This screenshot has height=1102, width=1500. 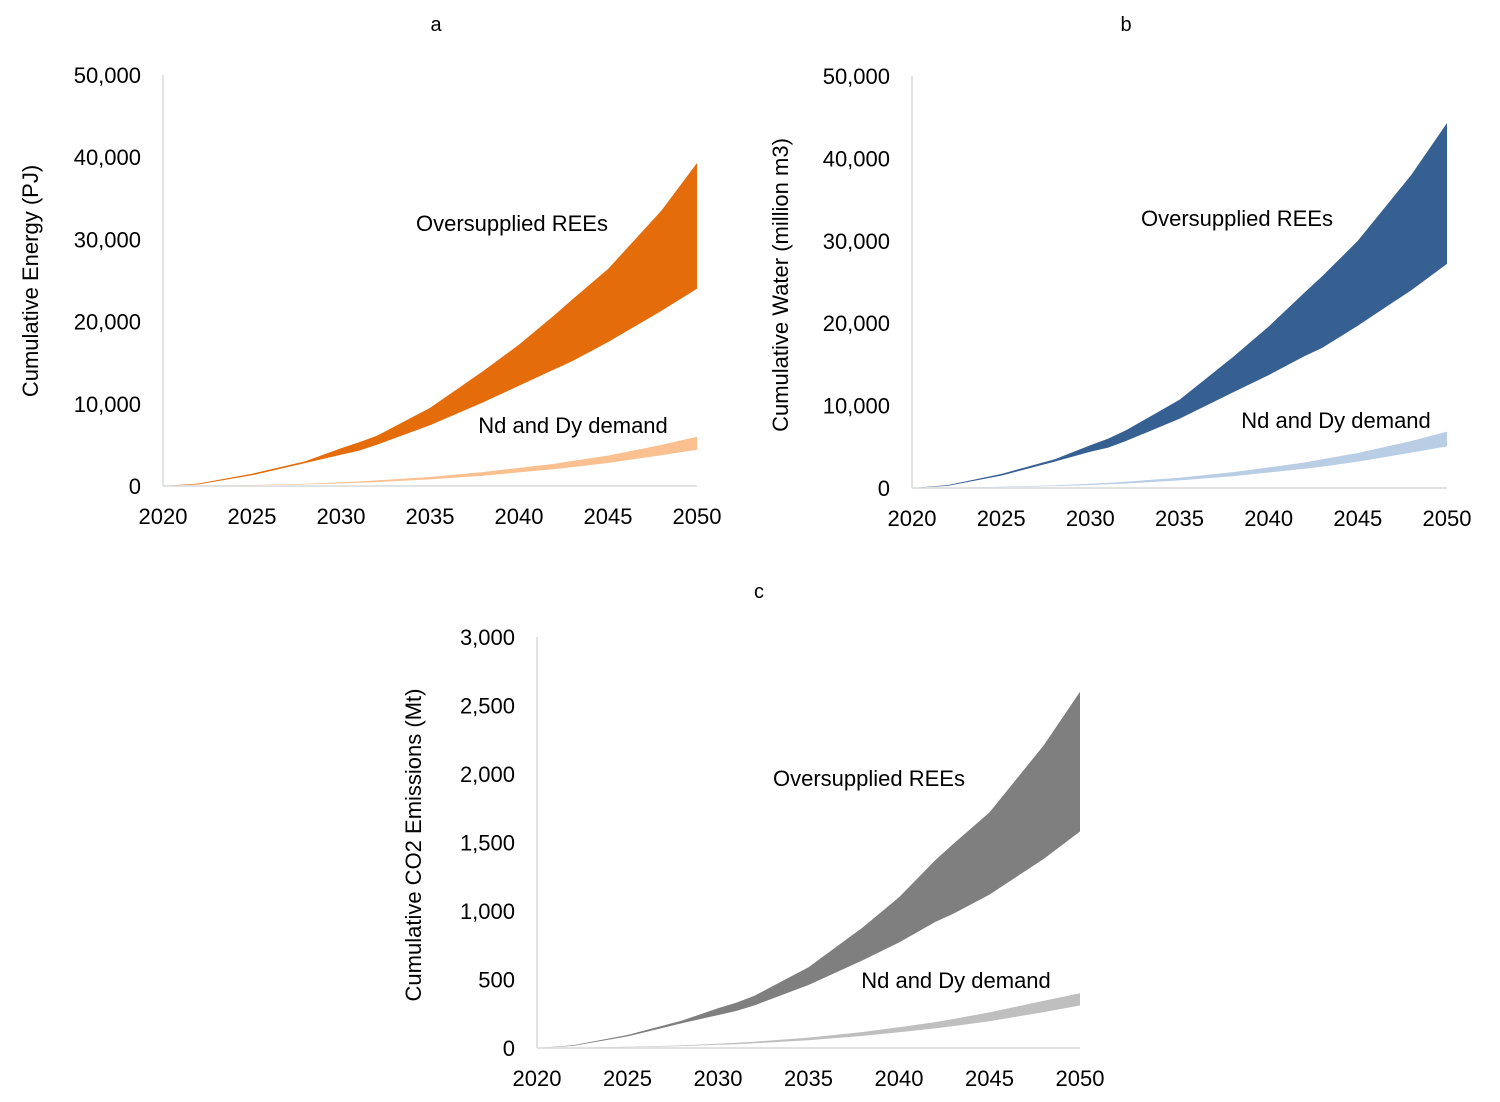 I want to click on panel-b-y-tick-label: 40,000, so click(x=856, y=158).